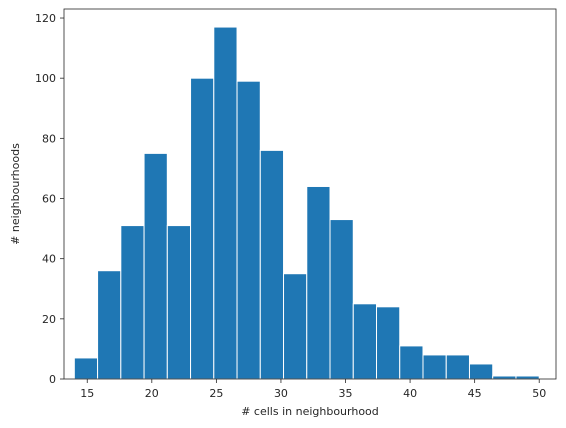 This screenshot has width=566, height=428. Describe the element at coordinates (346, 393) in the screenshot. I see `x-tick-label: 35` at that location.